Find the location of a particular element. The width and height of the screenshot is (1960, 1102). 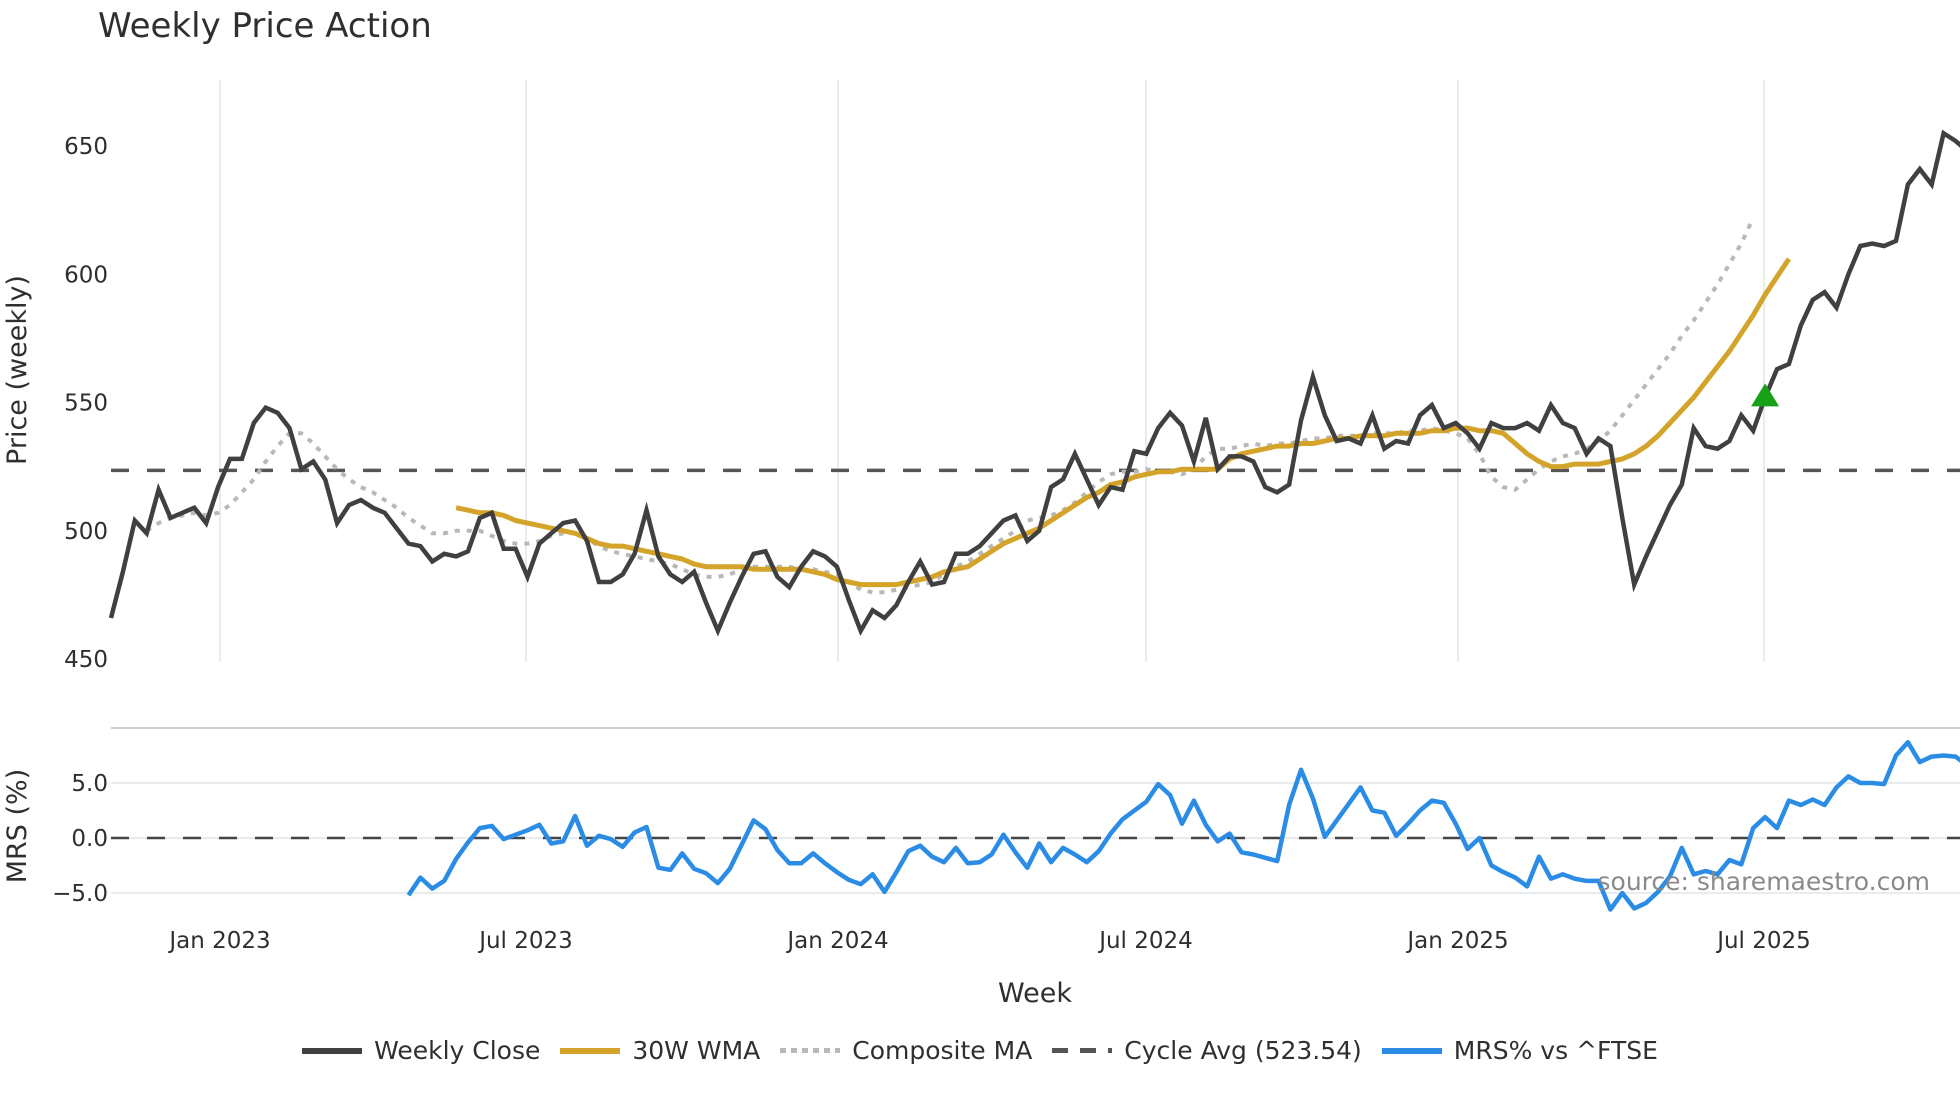

x-tick-label: Jul 2023 is located at coordinates (525, 941).